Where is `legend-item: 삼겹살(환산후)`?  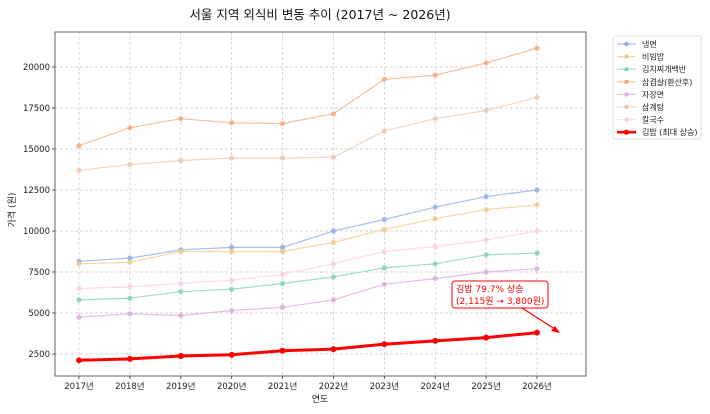
legend-item: 삼겹살(환산후) is located at coordinates (654, 82).